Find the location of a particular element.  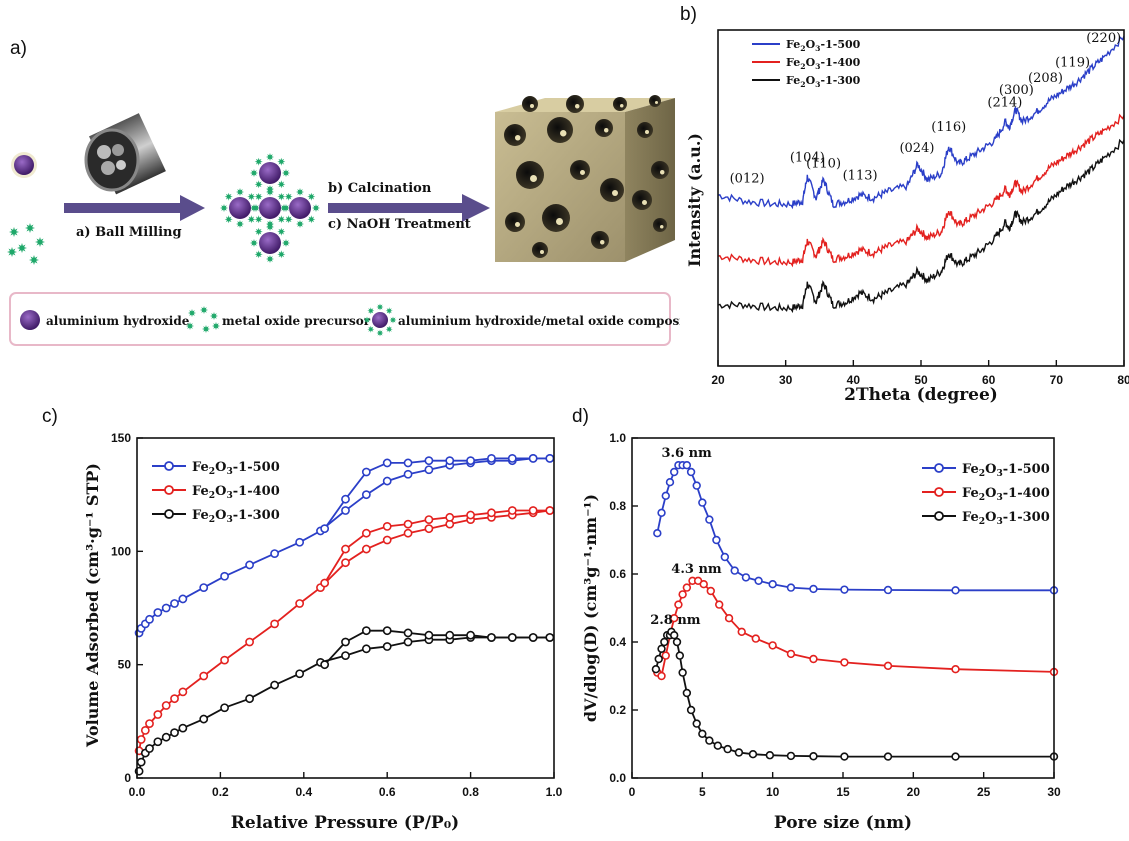

legend-aluminium-hydroxide-label: aluminium hydroxide is located at coordinates (118, 321).